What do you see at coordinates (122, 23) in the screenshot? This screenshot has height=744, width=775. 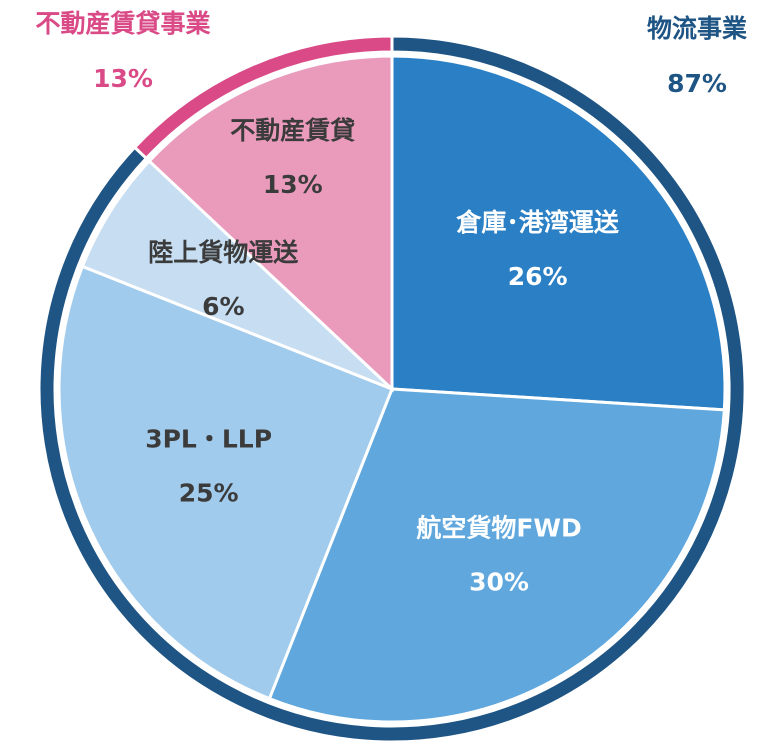 I see `ring-label: 不動産賃貸事業` at bounding box center [122, 23].